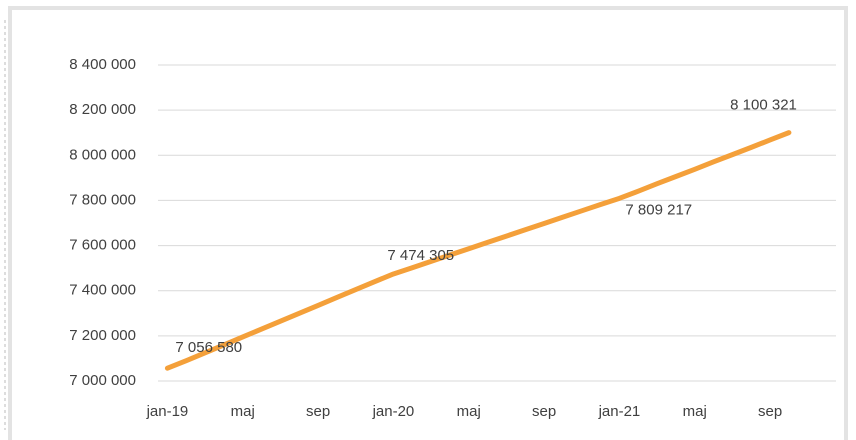 Image resolution: width=856 pixels, height=440 pixels. What do you see at coordinates (102, 380) in the screenshot?
I see `y-tick-label: 7 000 000` at bounding box center [102, 380].